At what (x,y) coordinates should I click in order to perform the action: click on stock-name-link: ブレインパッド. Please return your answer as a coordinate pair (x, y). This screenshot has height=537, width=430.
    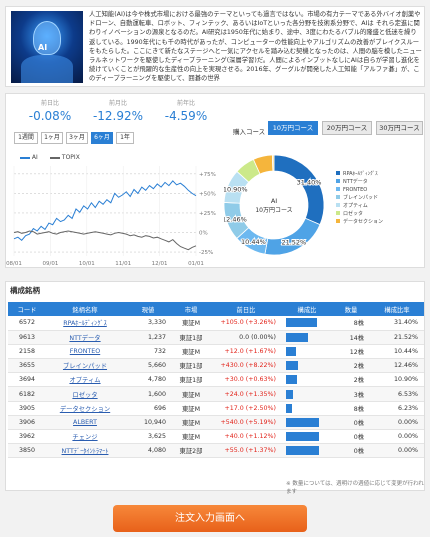
    Looking at the image, I should click on (85, 366).